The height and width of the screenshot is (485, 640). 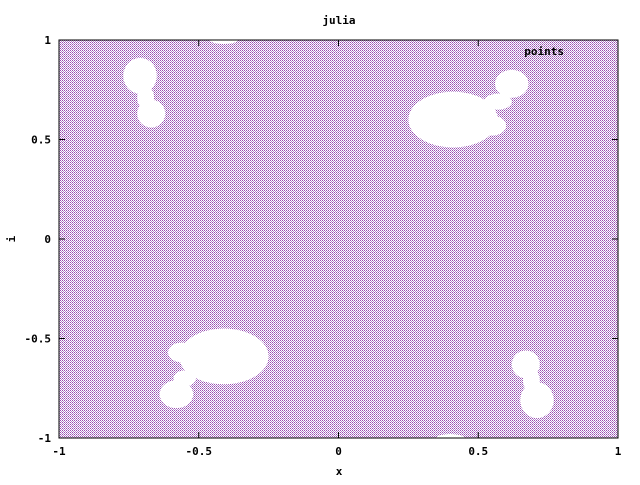 What do you see at coordinates (41, 140) in the screenshot?
I see `y-tick-label: 0.5` at bounding box center [41, 140].